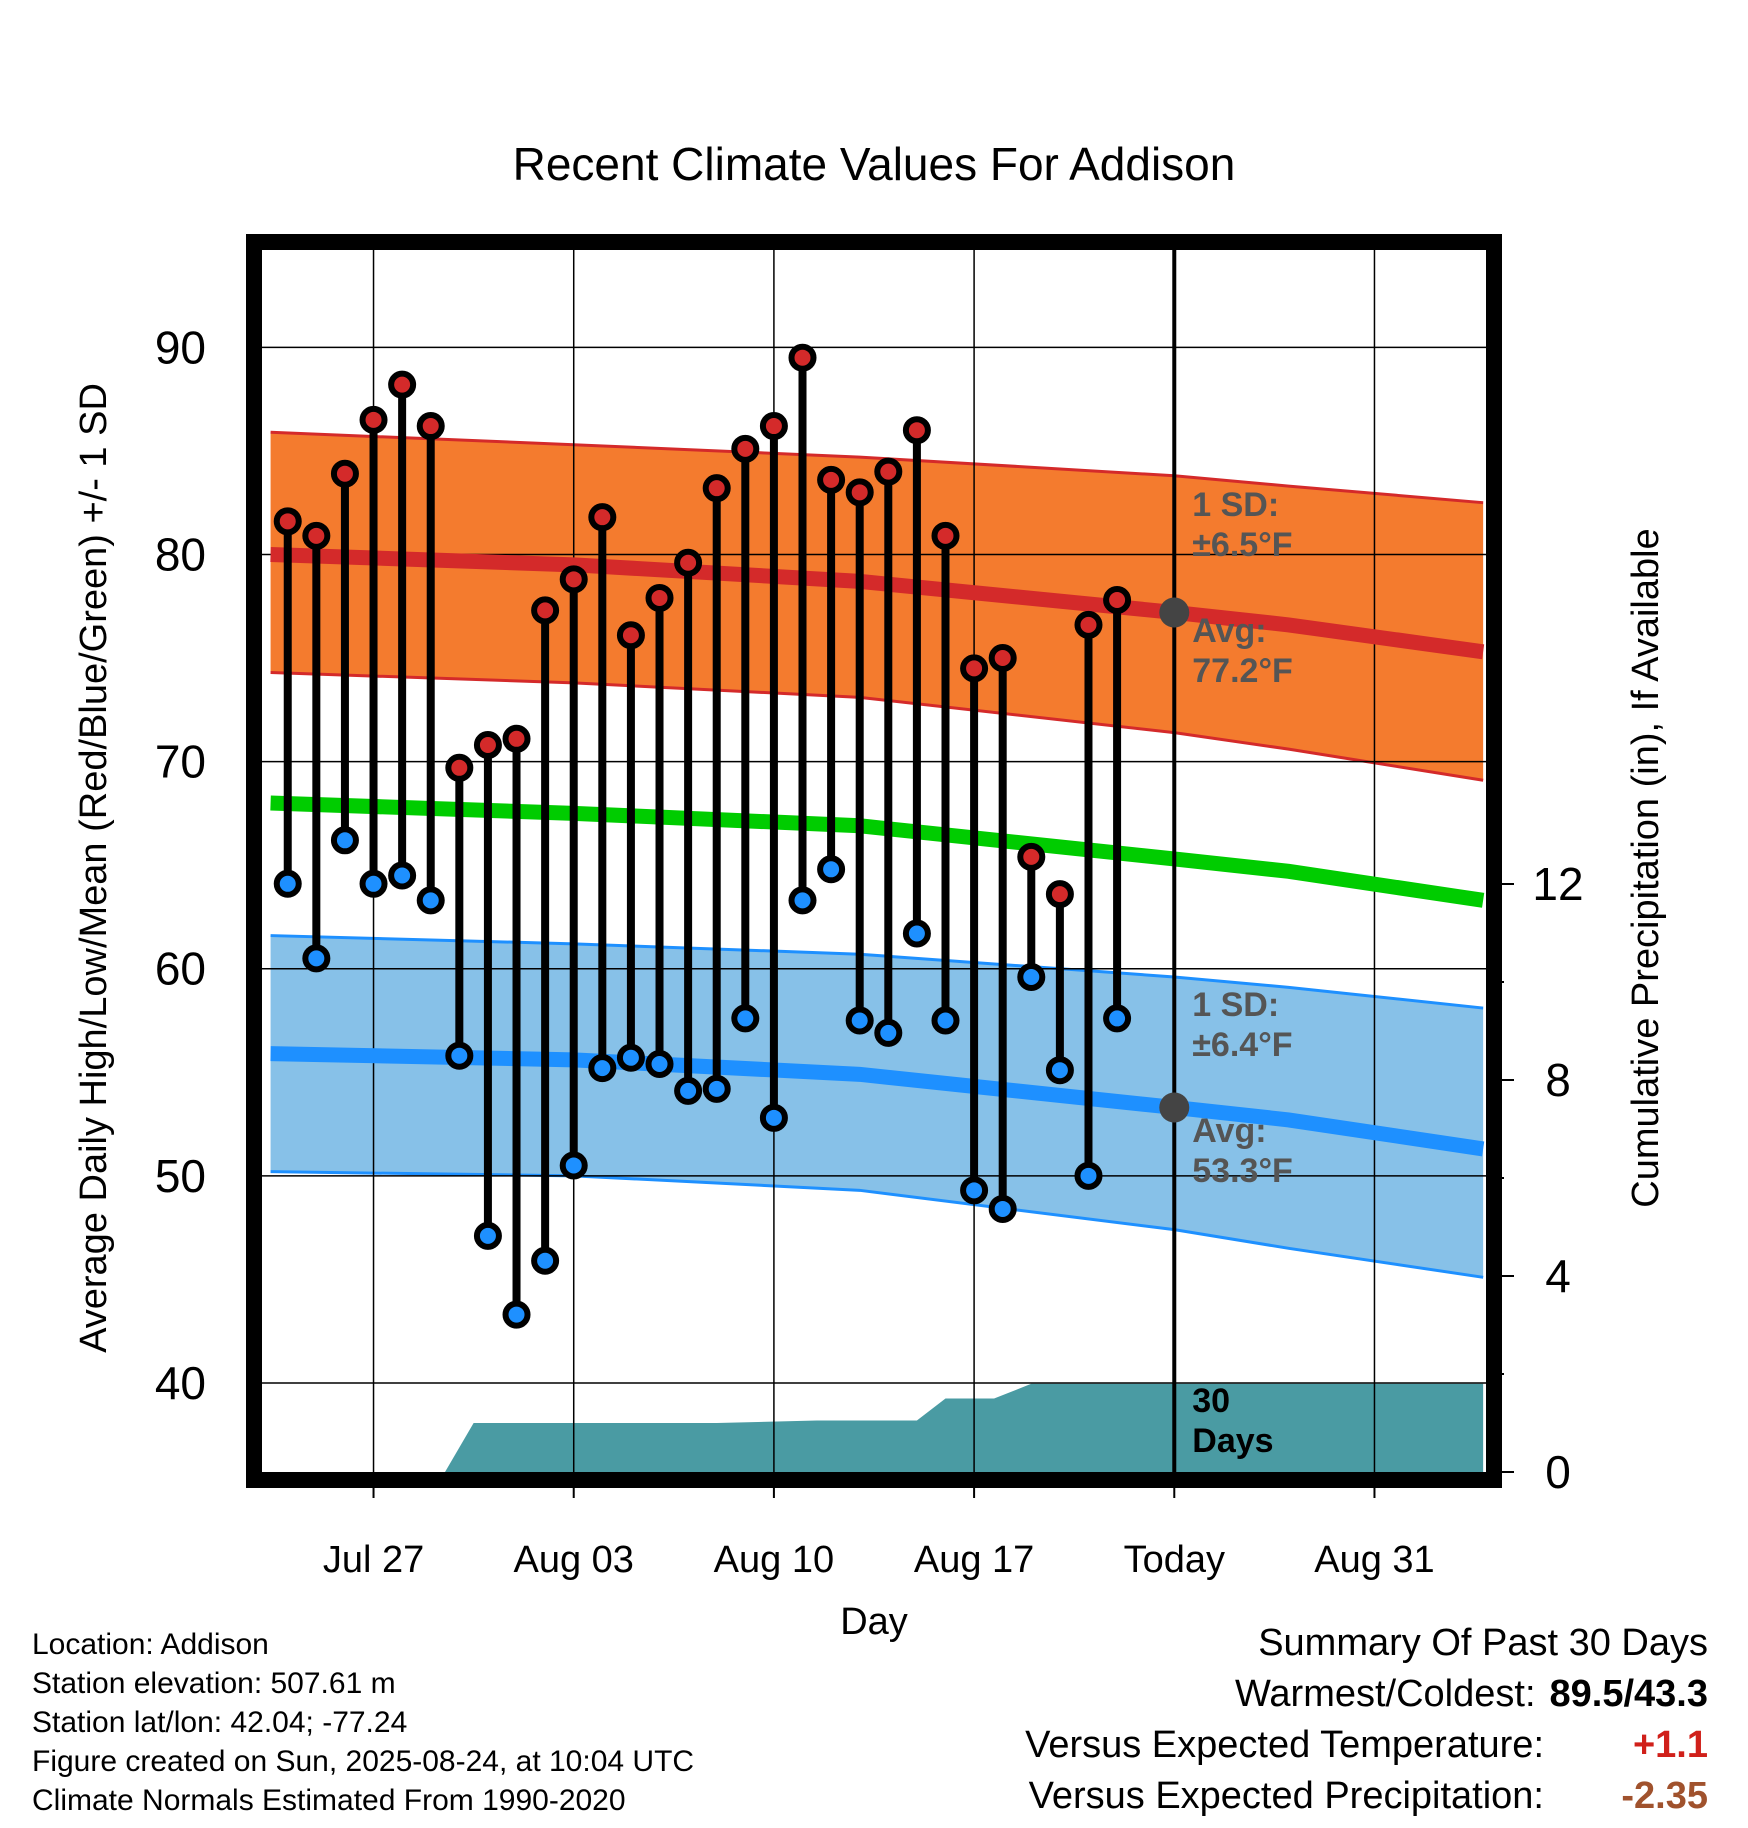 Image resolution: width=1748 pixels, height=1828 pixels. Describe the element at coordinates (220, 1722) in the screenshot. I see `latlon-text: Station lat/lon: 42.04; -77.24` at that location.